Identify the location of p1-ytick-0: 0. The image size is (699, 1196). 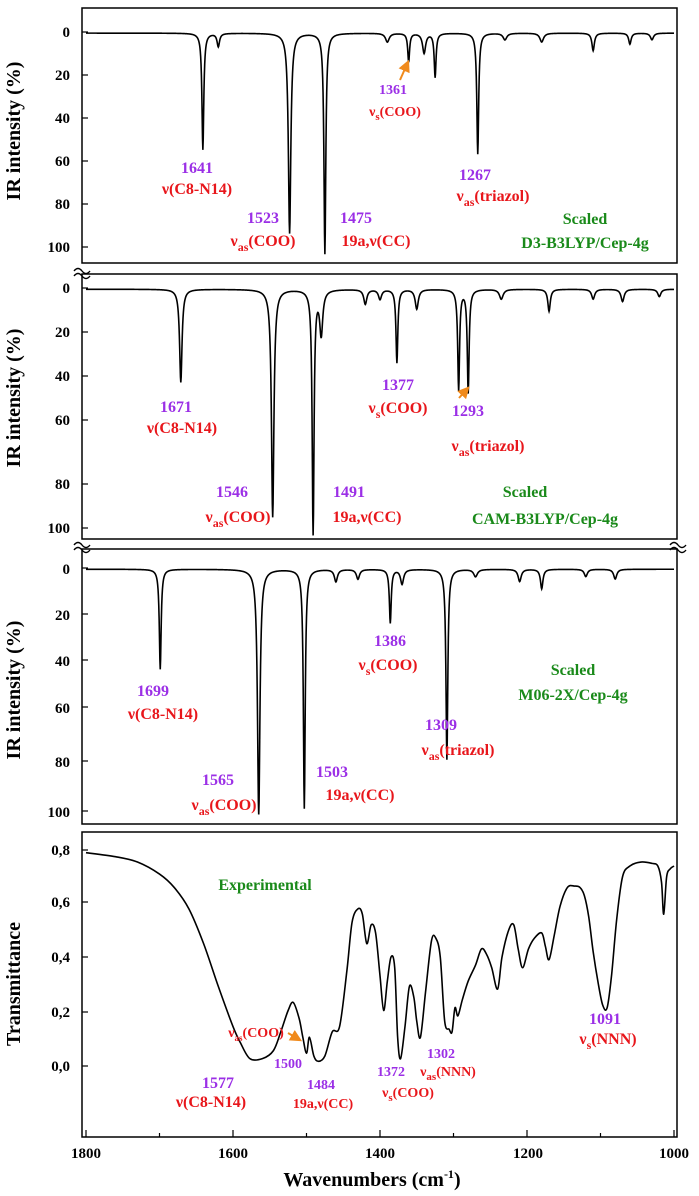
(67, 33).